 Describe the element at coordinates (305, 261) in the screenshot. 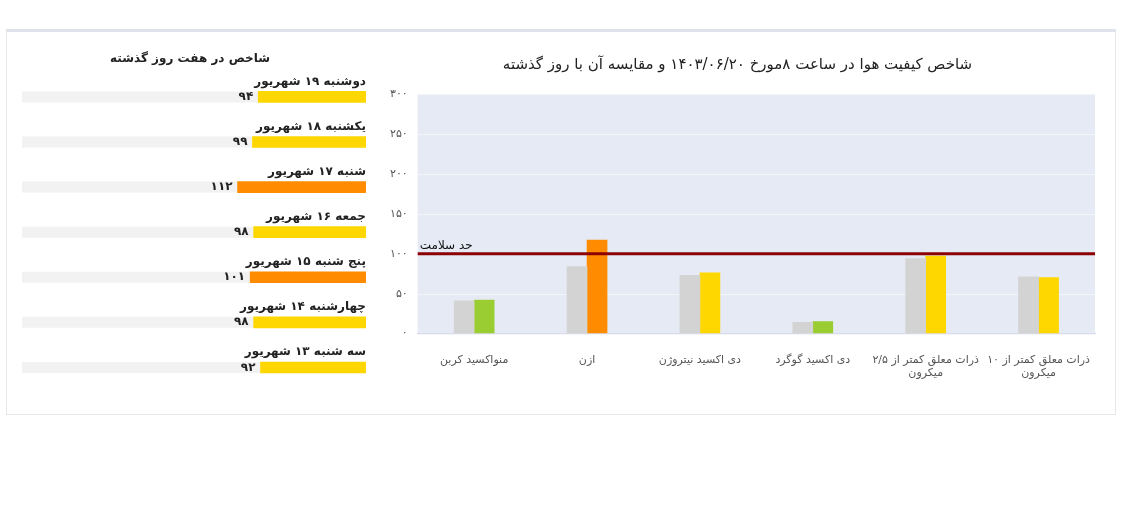

I see `y-tick-label: پنج شنبه ۱۵ شهریور` at that location.